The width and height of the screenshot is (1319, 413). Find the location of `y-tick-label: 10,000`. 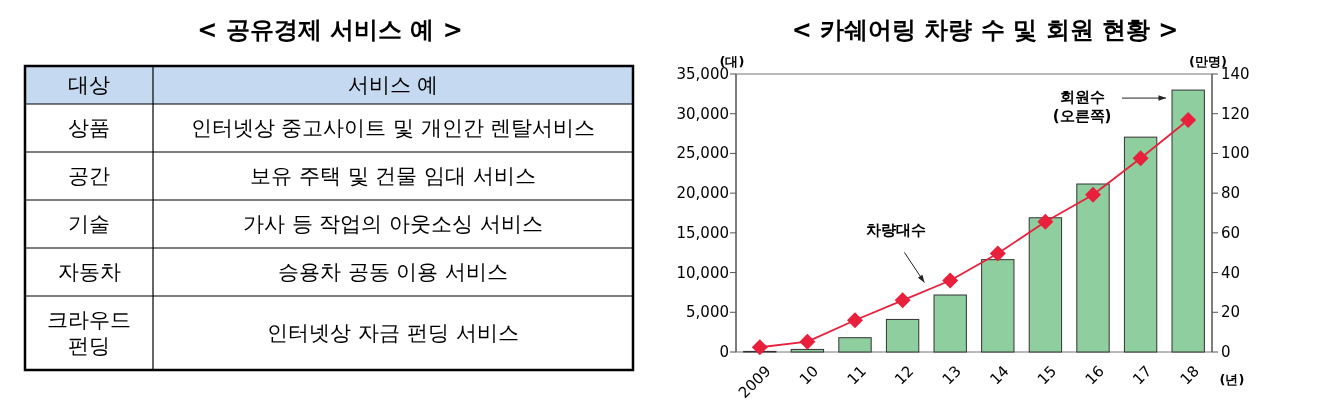

y-tick-label: 10,000 is located at coordinates (702, 272).